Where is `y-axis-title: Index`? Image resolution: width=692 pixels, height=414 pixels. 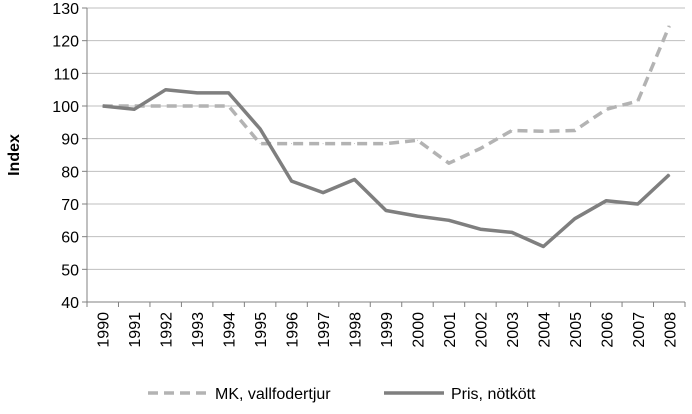
y-axis-title: Index is located at coordinates (14, 155).